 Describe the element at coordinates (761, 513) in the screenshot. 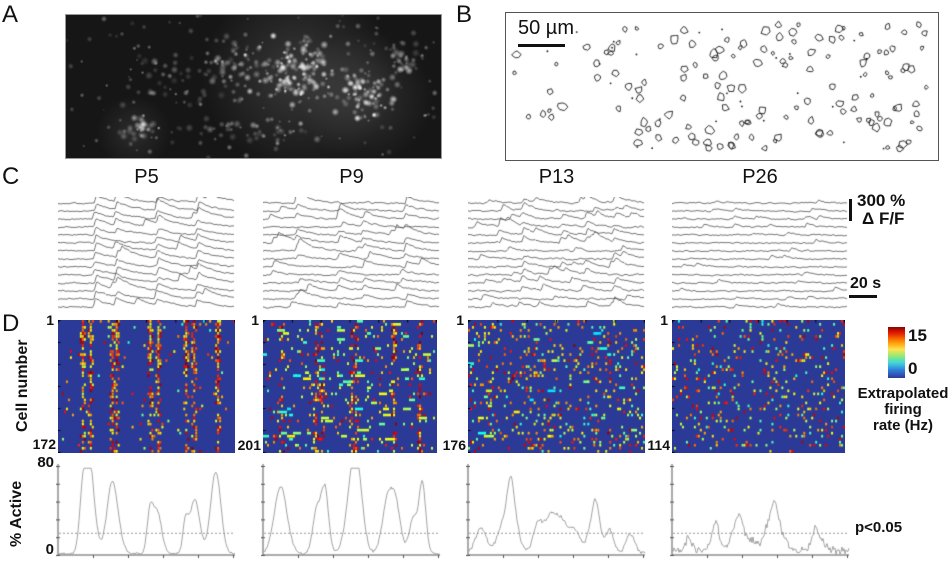

I see `percent-active-plot-p26` at that location.